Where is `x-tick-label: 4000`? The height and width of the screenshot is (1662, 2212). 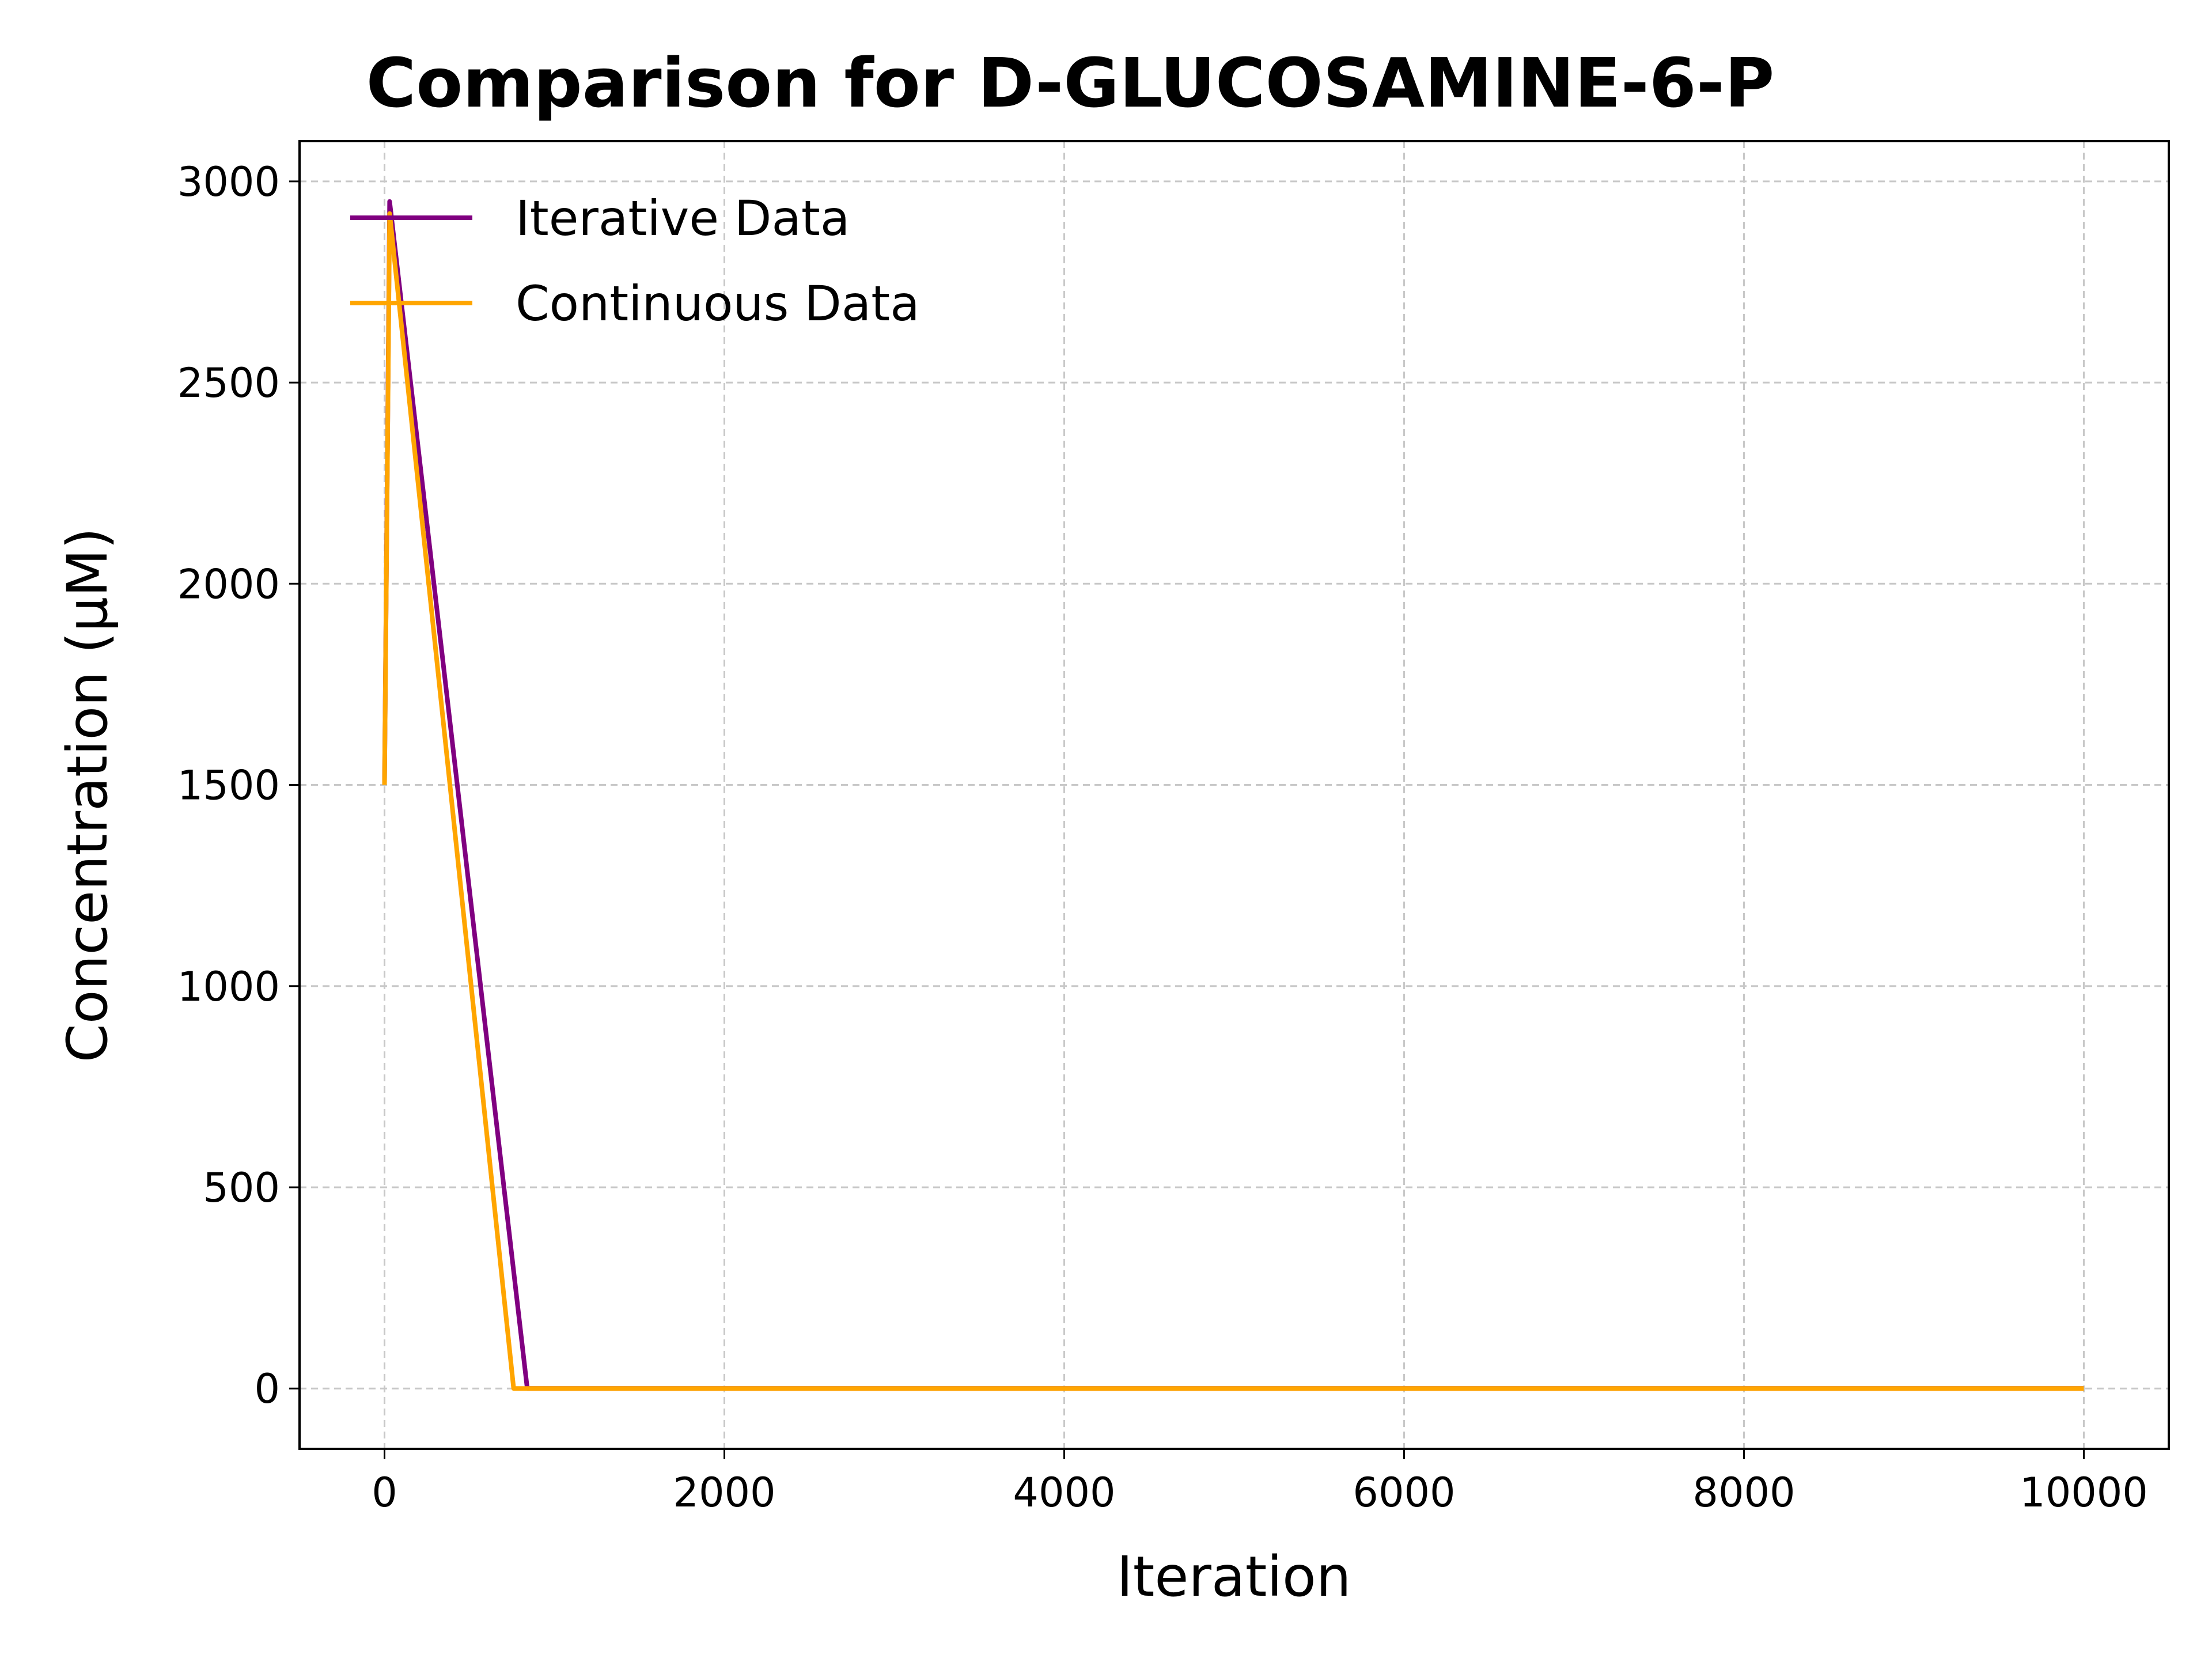 x-tick-label: 4000 is located at coordinates (1064, 1493).